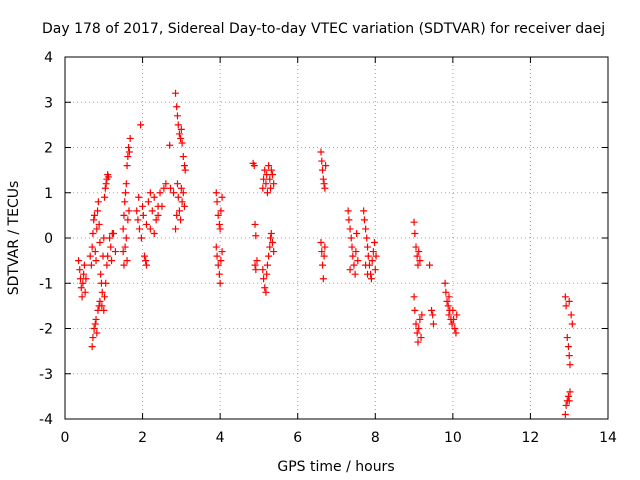  What do you see at coordinates (220, 438) in the screenshot?
I see `x-tick-label: 4` at bounding box center [220, 438].